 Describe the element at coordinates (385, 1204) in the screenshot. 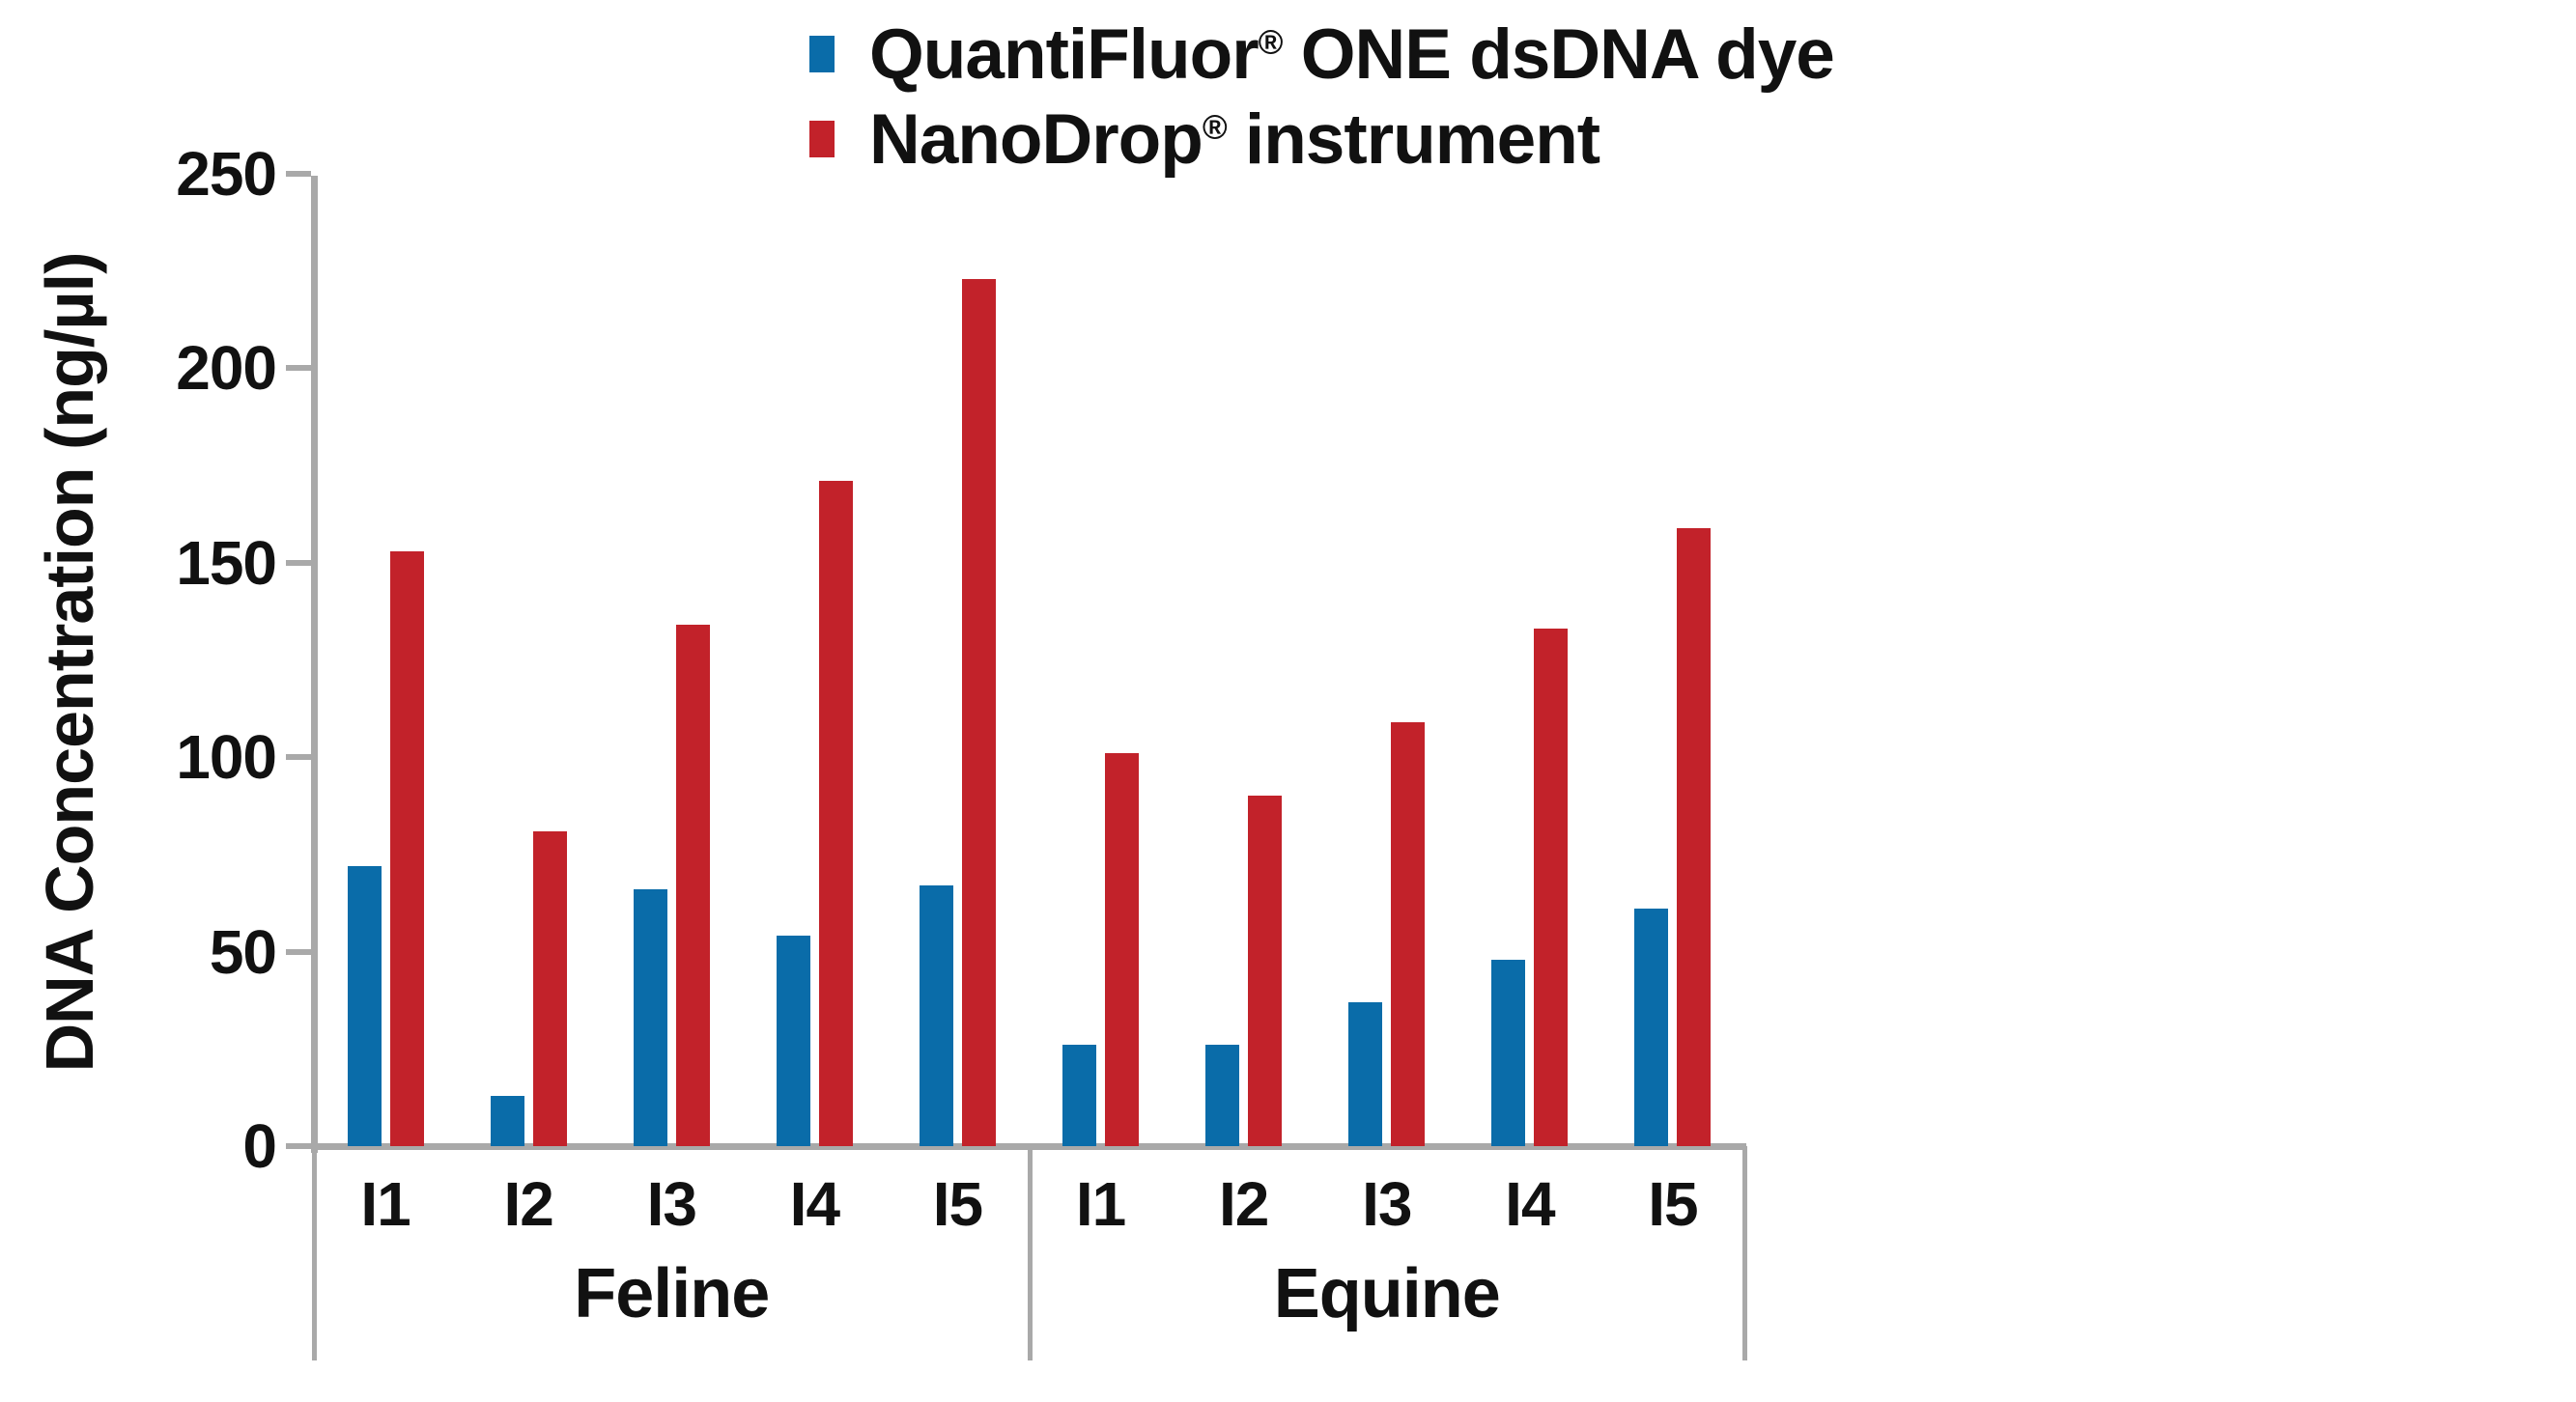

I see `x-category-label-feline-i1: I1` at that location.